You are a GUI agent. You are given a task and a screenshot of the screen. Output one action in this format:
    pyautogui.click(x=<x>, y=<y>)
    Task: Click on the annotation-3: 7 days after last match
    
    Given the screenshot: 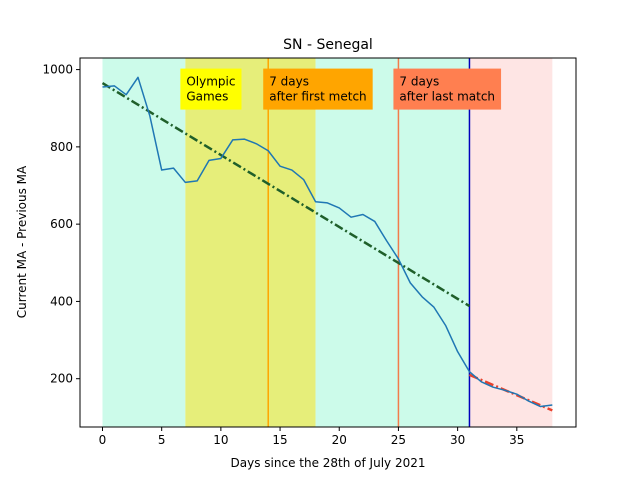 What is the action you would take?
    pyautogui.click(x=447, y=89)
    